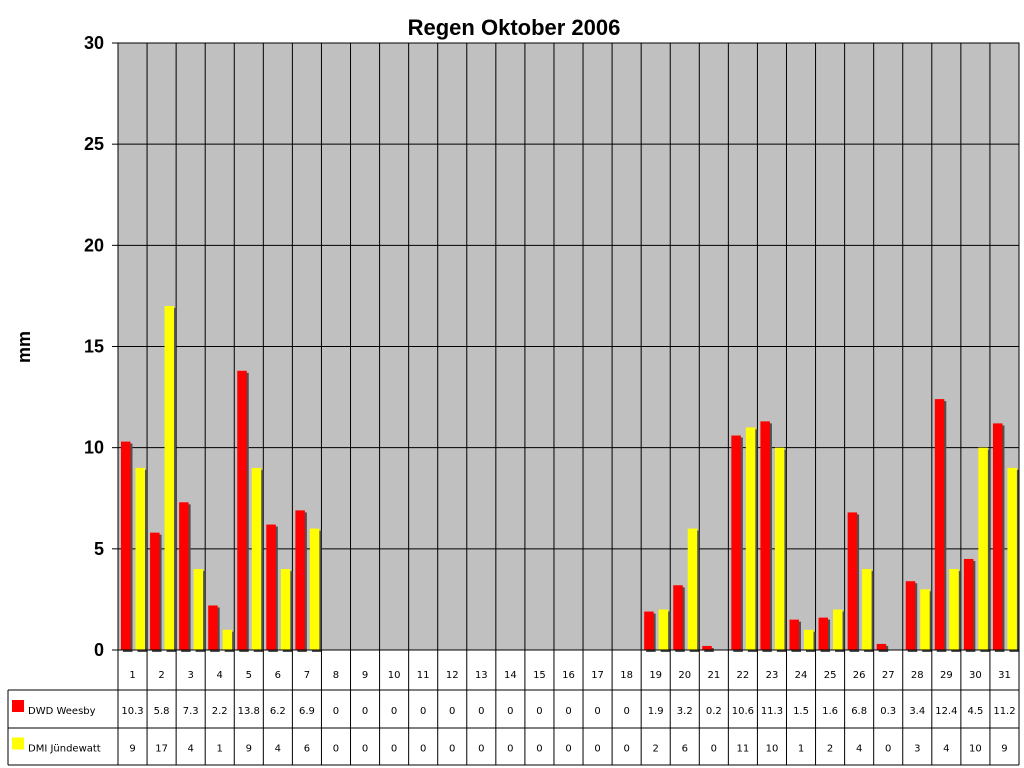  I want to click on chart-title: Regen Oktober 2006, so click(514, 27).